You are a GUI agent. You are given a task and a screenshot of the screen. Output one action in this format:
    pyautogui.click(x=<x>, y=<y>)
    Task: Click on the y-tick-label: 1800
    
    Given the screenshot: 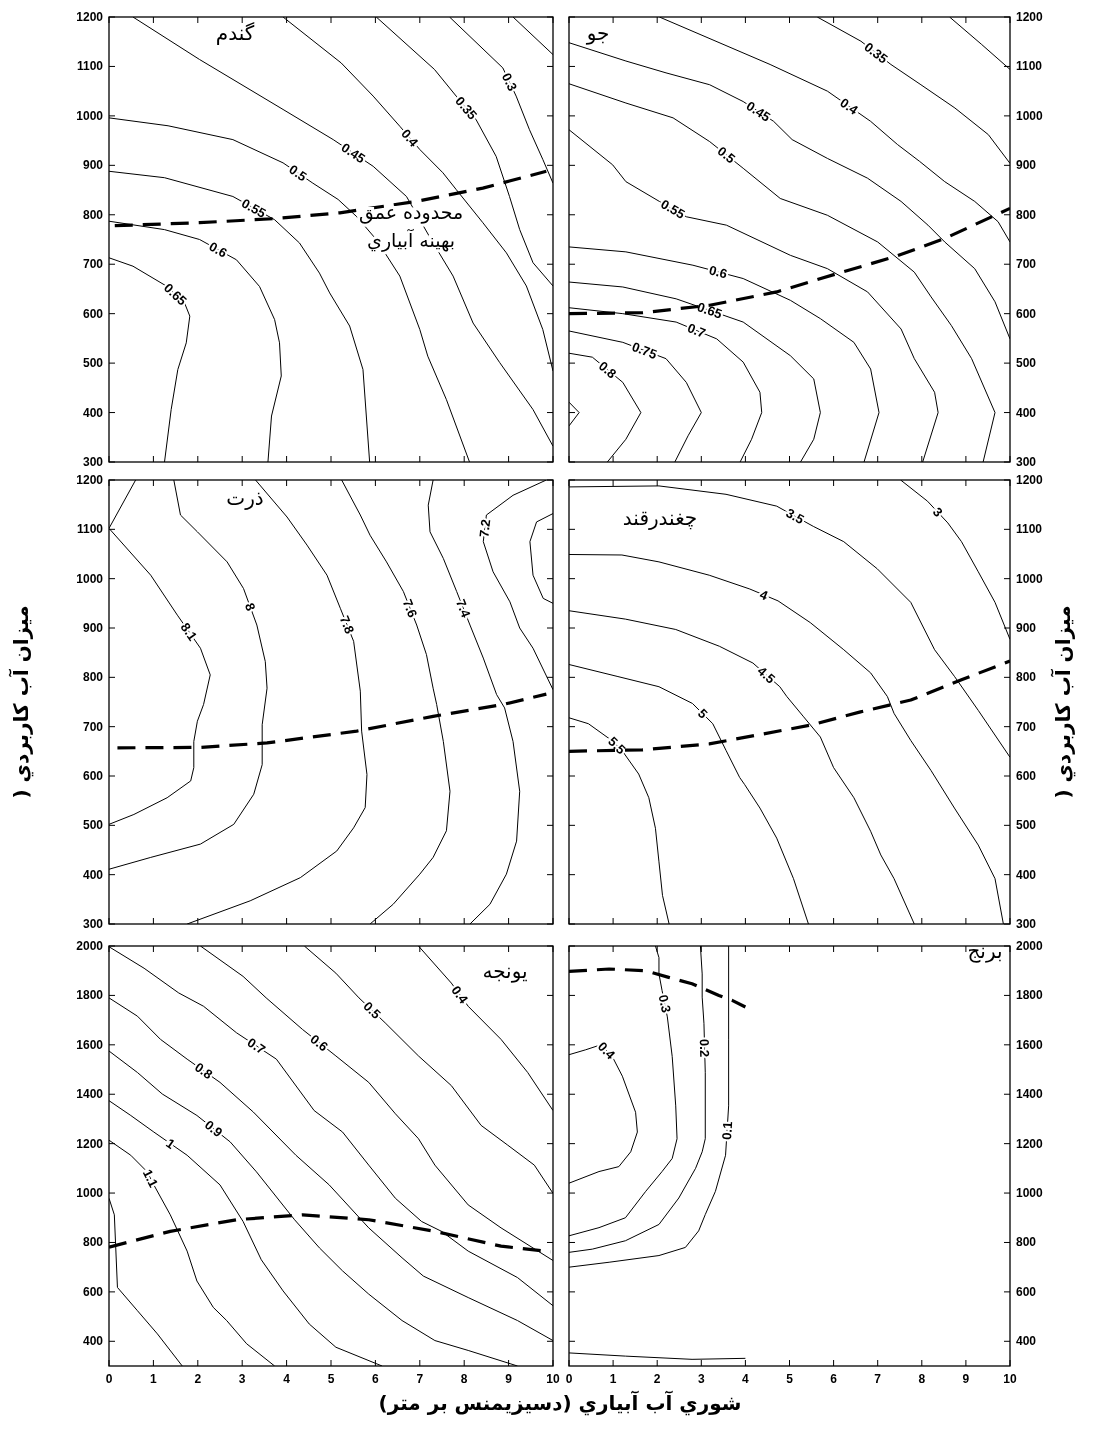 What is the action you would take?
    pyautogui.click(x=1030, y=995)
    